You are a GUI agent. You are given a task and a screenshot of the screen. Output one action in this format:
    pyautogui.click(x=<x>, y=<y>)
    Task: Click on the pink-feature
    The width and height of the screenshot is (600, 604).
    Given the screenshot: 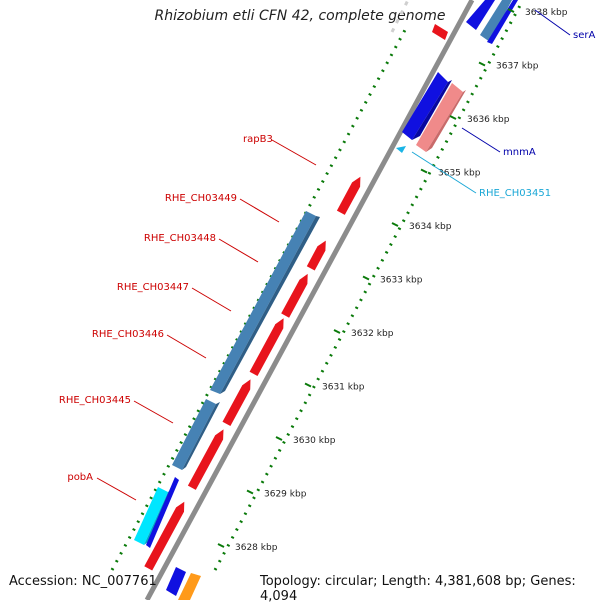 What is the action you would take?
    pyautogui.click(x=441, y=117)
    